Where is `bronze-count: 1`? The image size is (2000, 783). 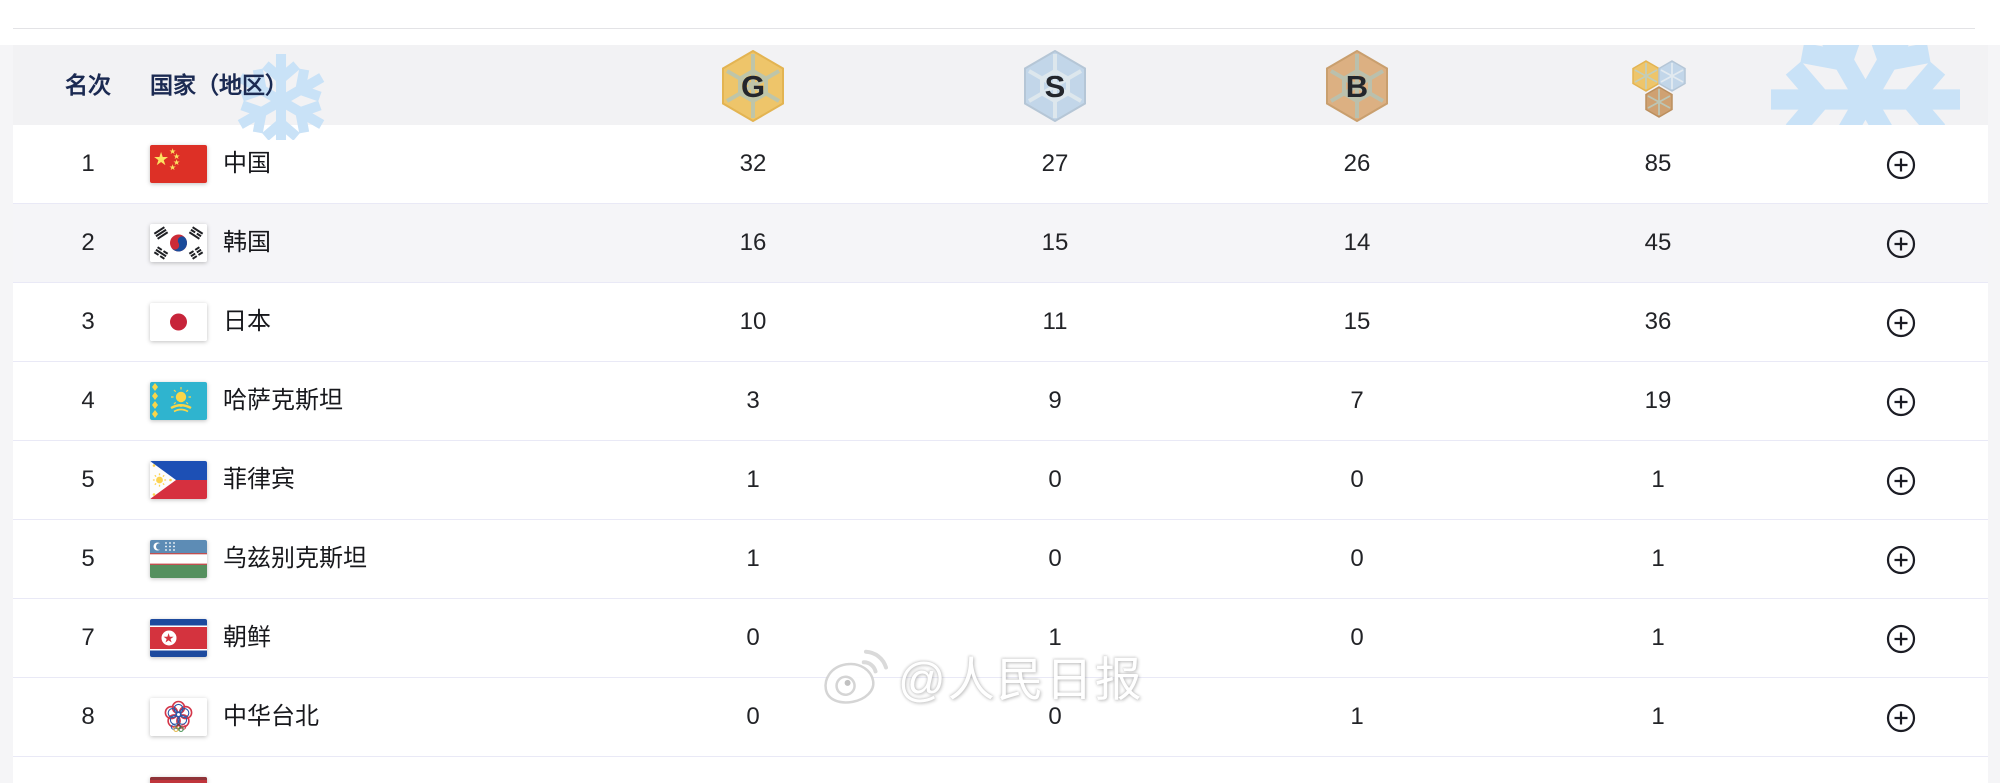
bronze-count: 1 is located at coordinates (1357, 716).